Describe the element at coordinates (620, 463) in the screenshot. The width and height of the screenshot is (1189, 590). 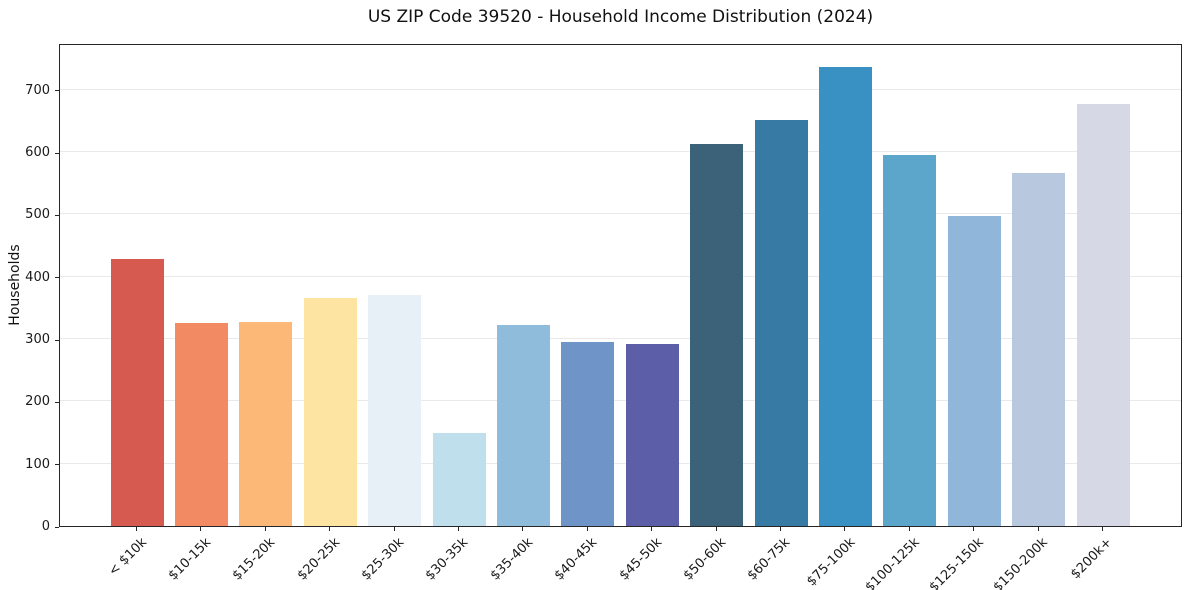
I see `gridline-y100` at that location.